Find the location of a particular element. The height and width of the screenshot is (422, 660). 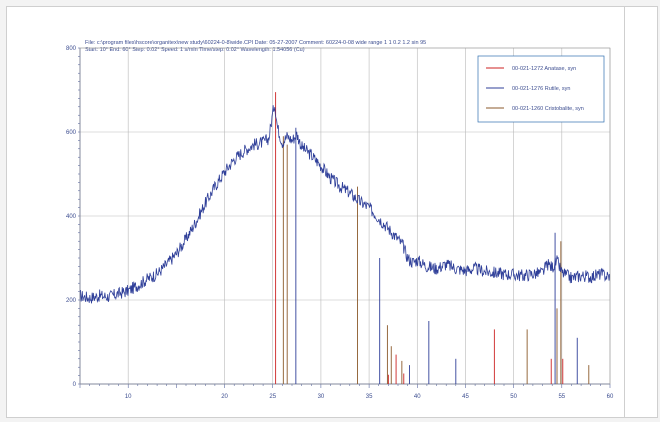

x-tick-label: 40 is located at coordinates (417, 397).